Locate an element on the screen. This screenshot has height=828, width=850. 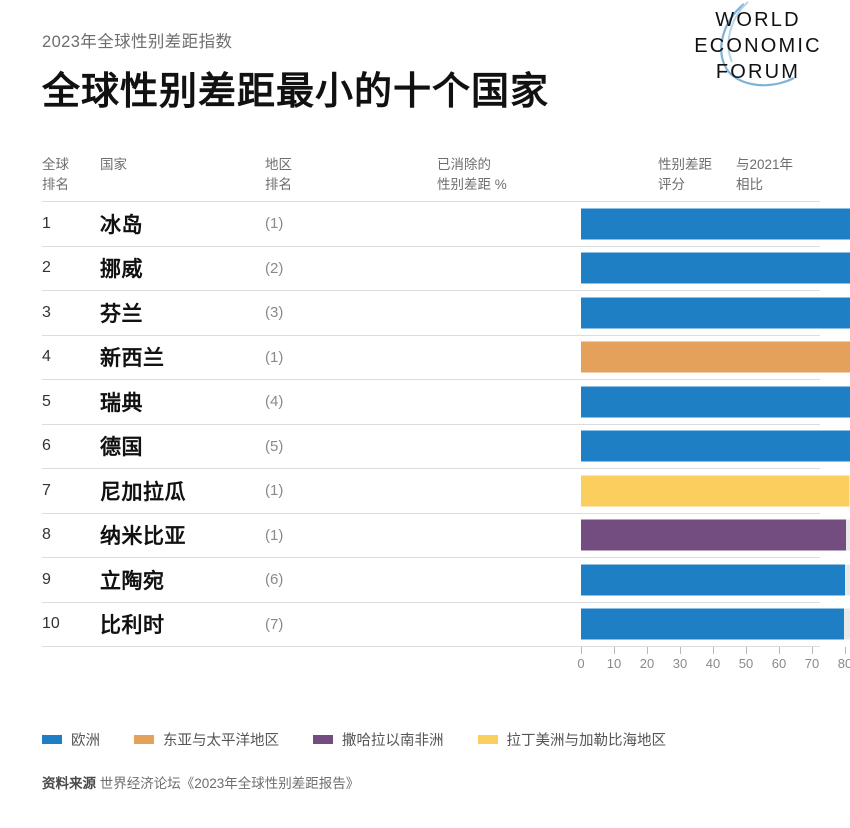
row-global-rank: 6 is located at coordinates (46, 446).